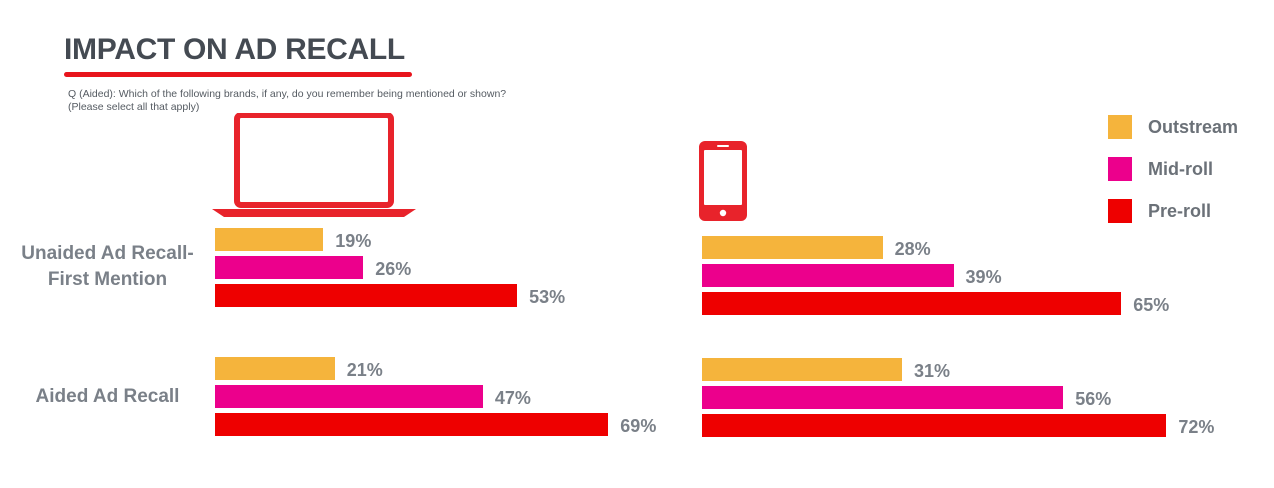 Image resolution: width=1274 pixels, height=488 pixels. What do you see at coordinates (512, 398) in the screenshot?
I see `data-label-desktop-aided-mid-roll: 47%` at bounding box center [512, 398].